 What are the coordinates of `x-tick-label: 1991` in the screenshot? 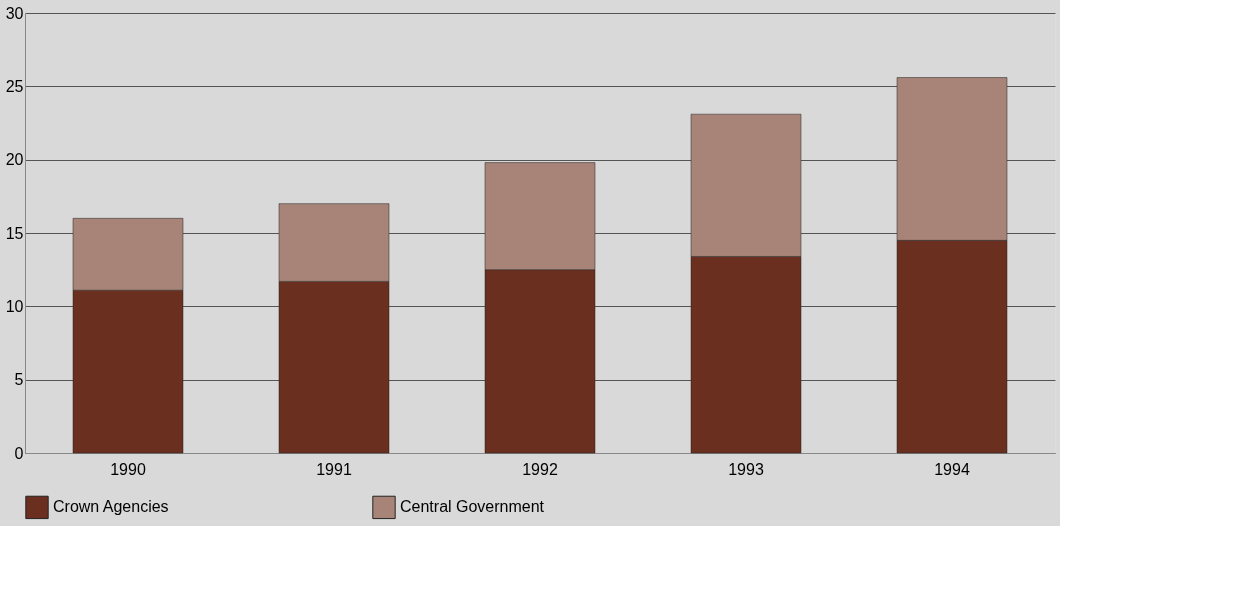 It's located at (334, 469).